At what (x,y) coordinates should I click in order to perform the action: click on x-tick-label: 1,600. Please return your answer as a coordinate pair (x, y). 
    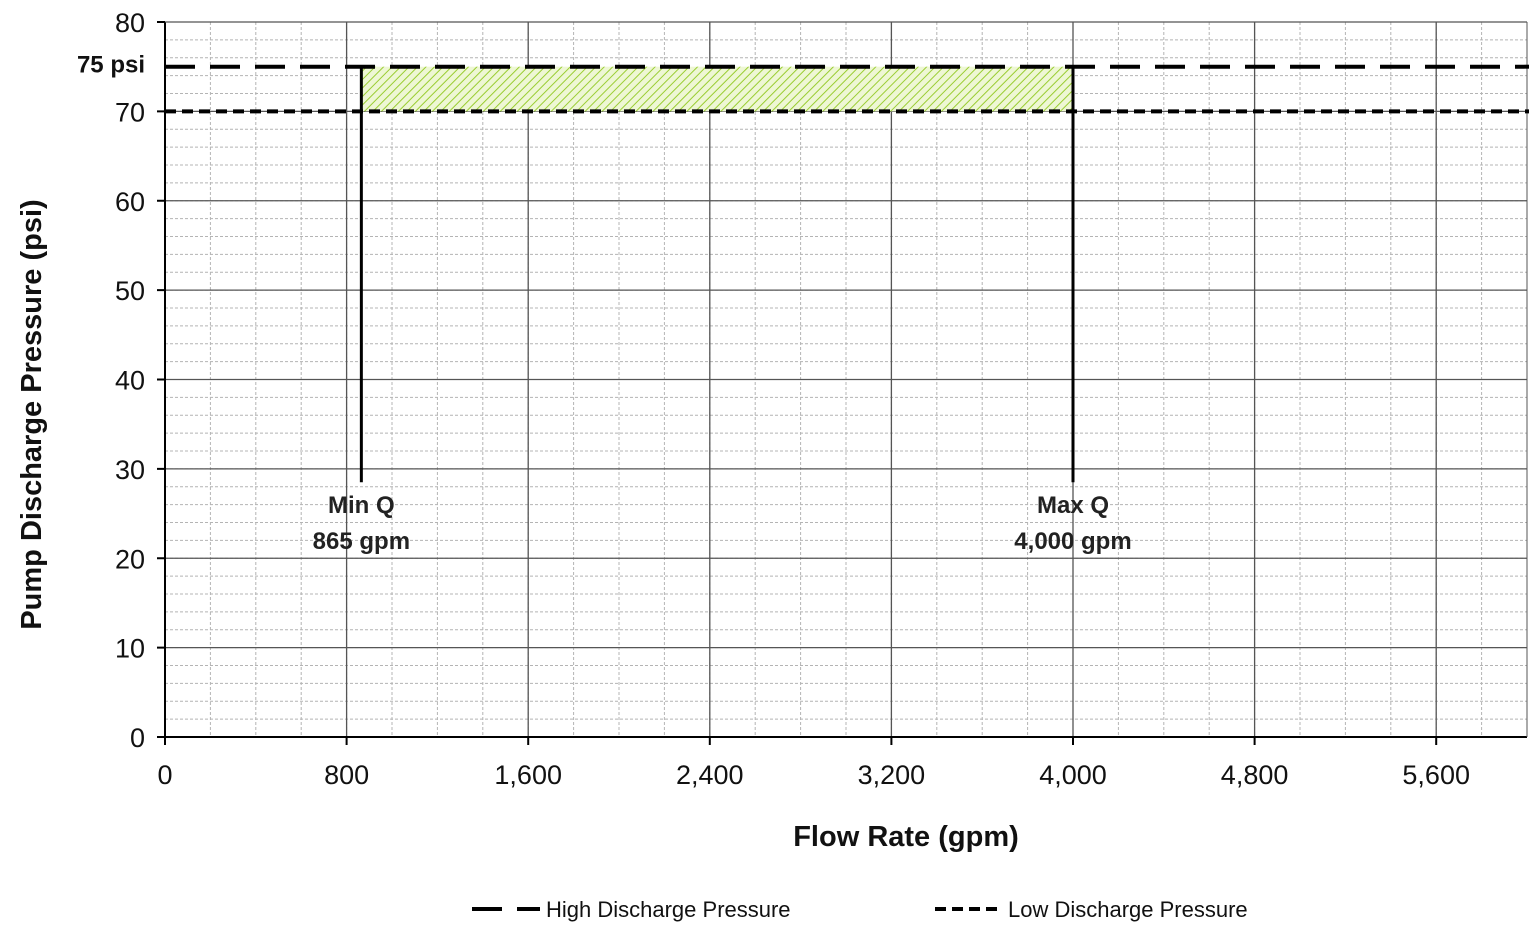
    Looking at the image, I should click on (528, 775).